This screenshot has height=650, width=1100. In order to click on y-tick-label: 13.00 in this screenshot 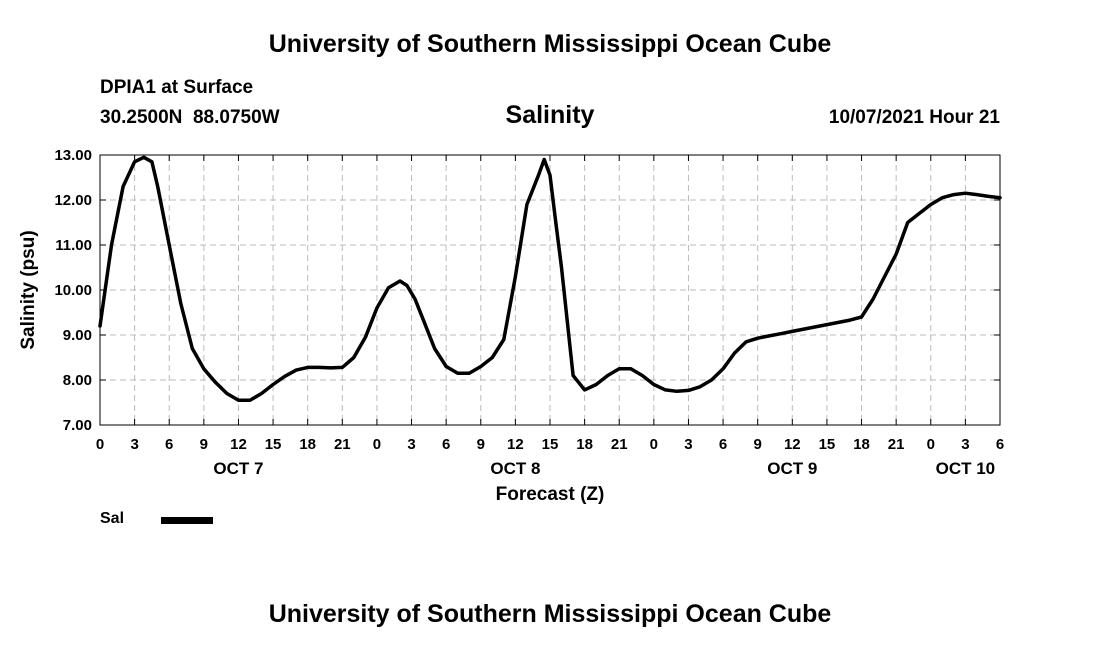, I will do `click(73, 155)`.